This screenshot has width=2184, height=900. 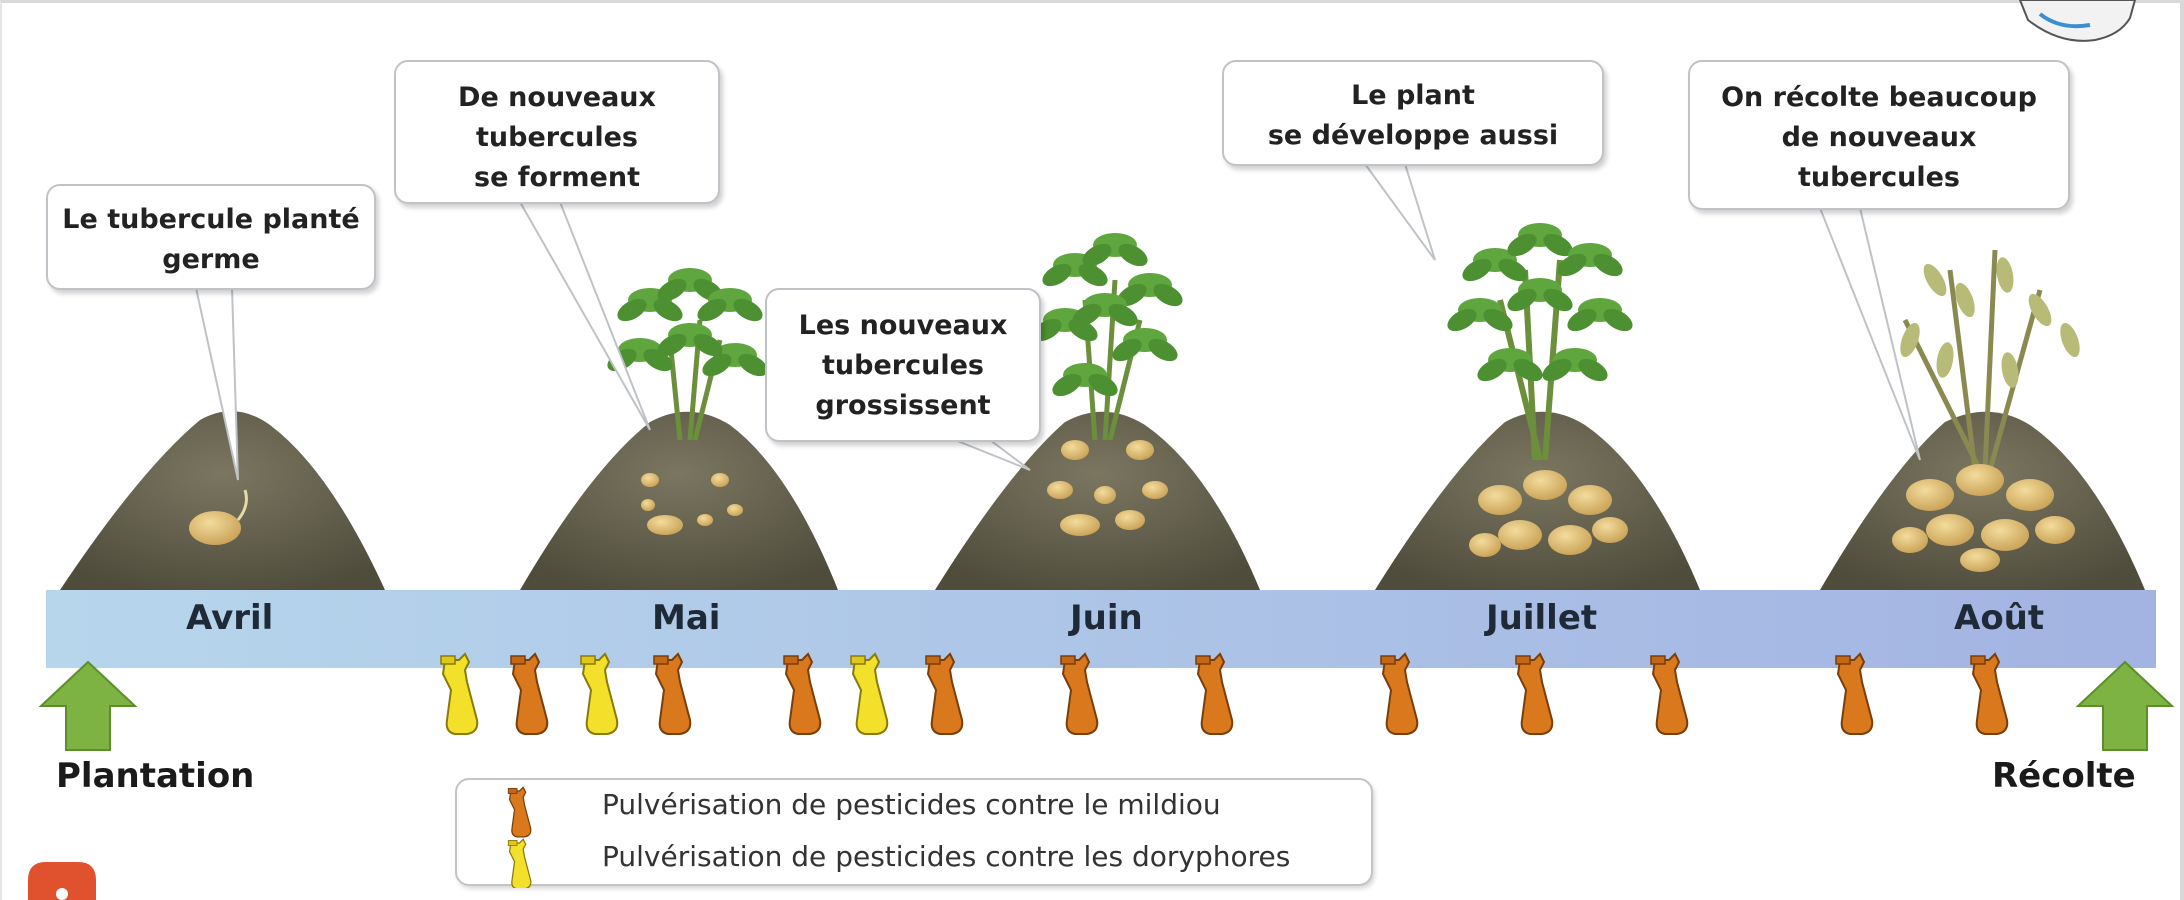 What do you see at coordinates (1990, 360) in the screenshot?
I see `wilting-plant-august-icon` at bounding box center [1990, 360].